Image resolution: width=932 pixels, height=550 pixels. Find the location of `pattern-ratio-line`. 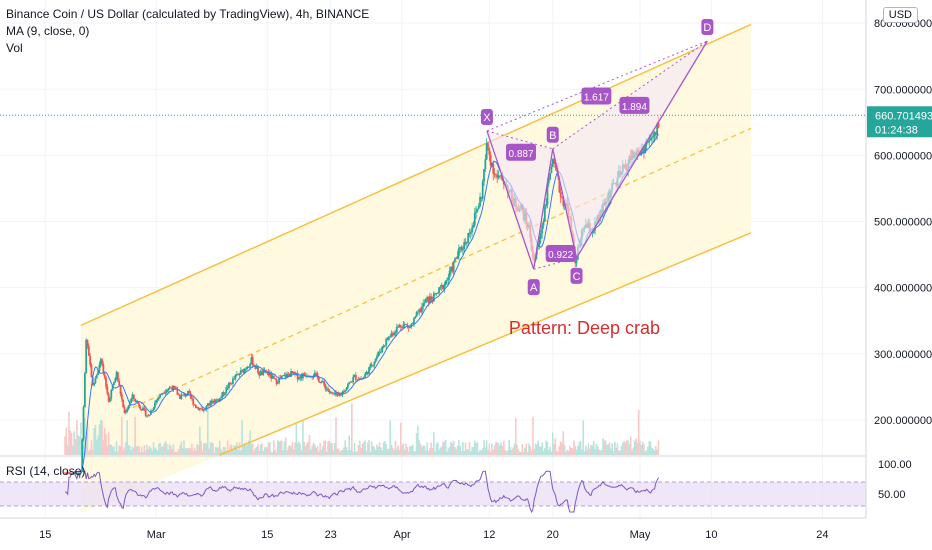

pattern-ratio-line is located at coordinates (519, 140).